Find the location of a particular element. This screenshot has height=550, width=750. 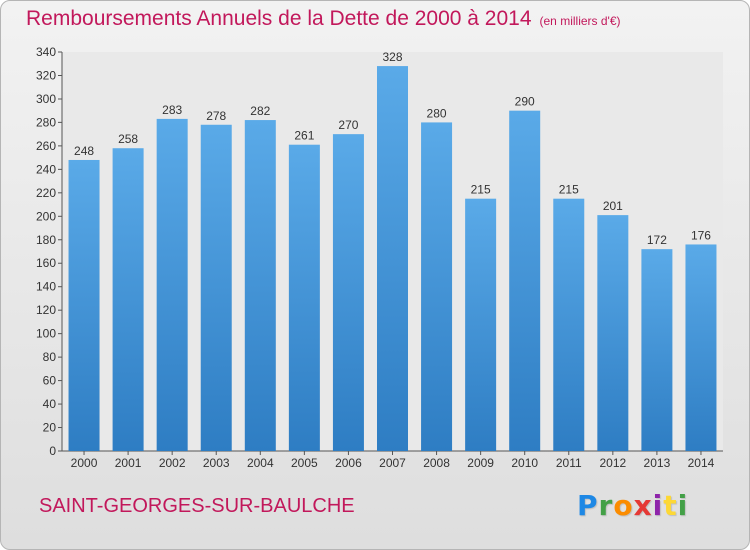

y-tick-label: 280 is located at coordinates (46, 122).